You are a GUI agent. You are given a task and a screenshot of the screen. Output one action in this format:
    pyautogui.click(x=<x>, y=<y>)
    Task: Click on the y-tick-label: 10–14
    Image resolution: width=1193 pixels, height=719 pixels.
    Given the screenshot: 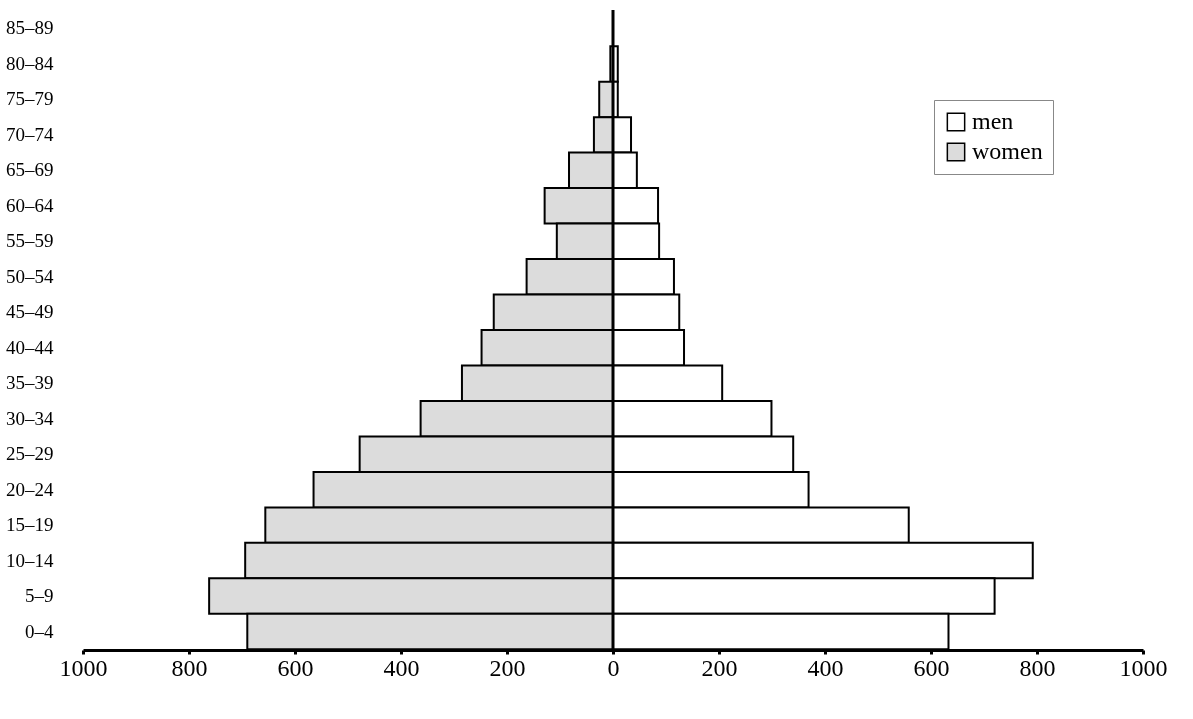 What is the action you would take?
    pyautogui.click(x=30, y=560)
    